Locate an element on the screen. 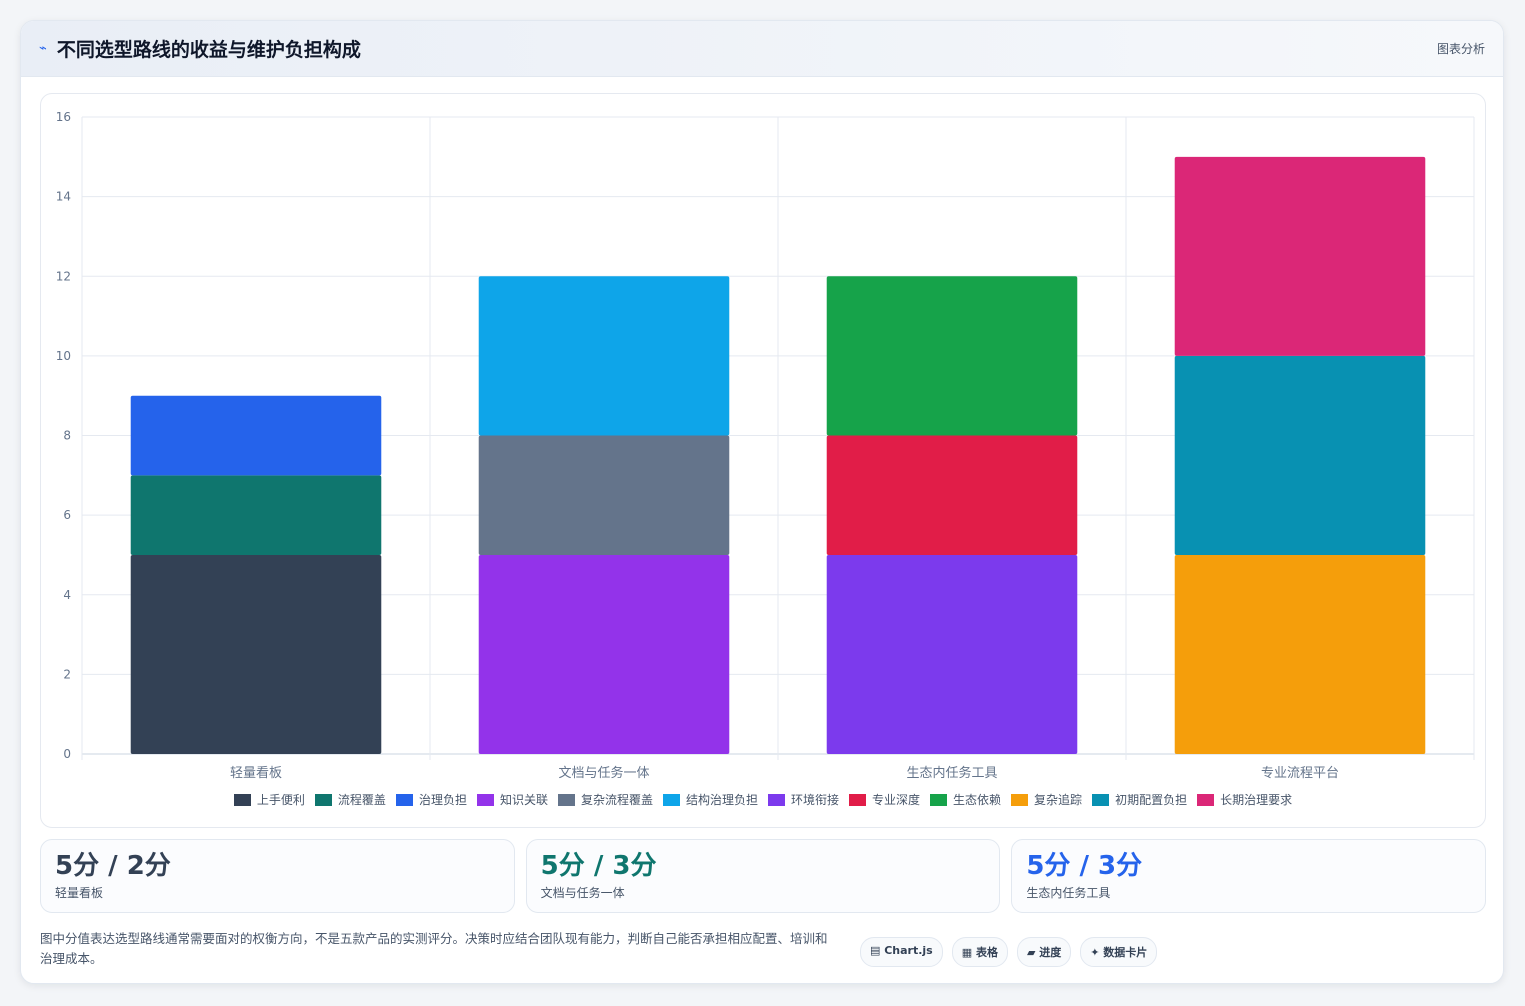 This screenshot has width=1525, height=1006. stat-label: 轻量看板 is located at coordinates (79, 893).